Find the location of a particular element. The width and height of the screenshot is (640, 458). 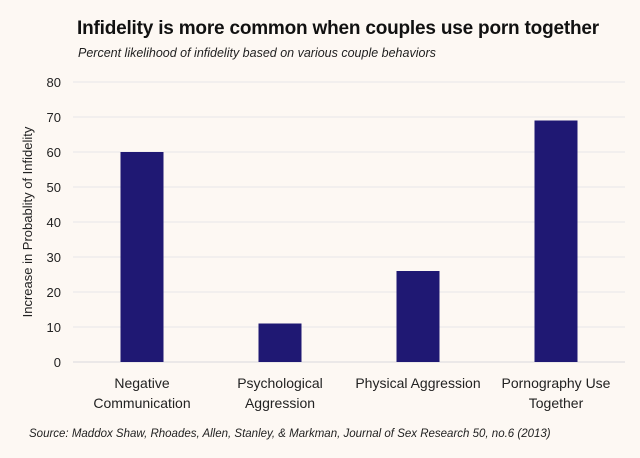

y-tick-label: 0 is located at coordinates (57, 362).